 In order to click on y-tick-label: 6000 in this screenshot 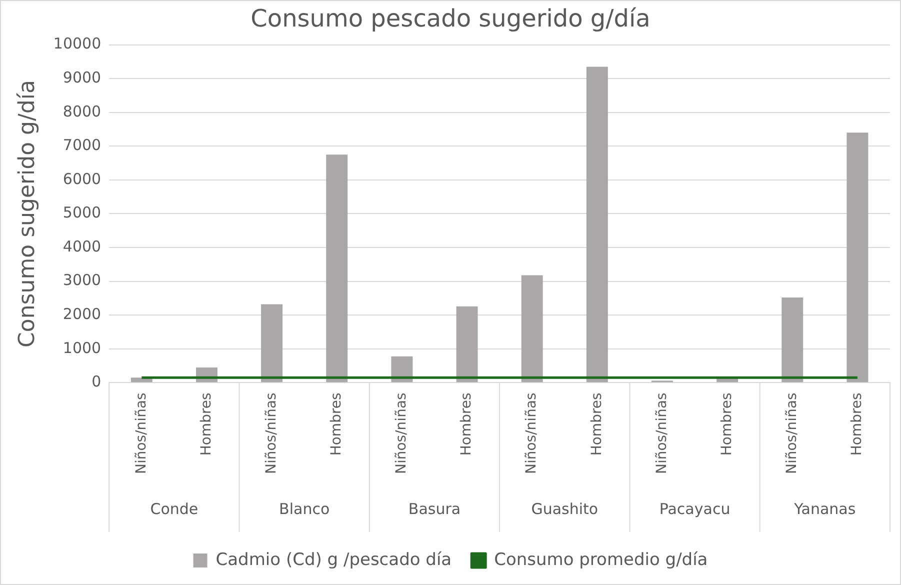, I will do `click(82, 179)`.